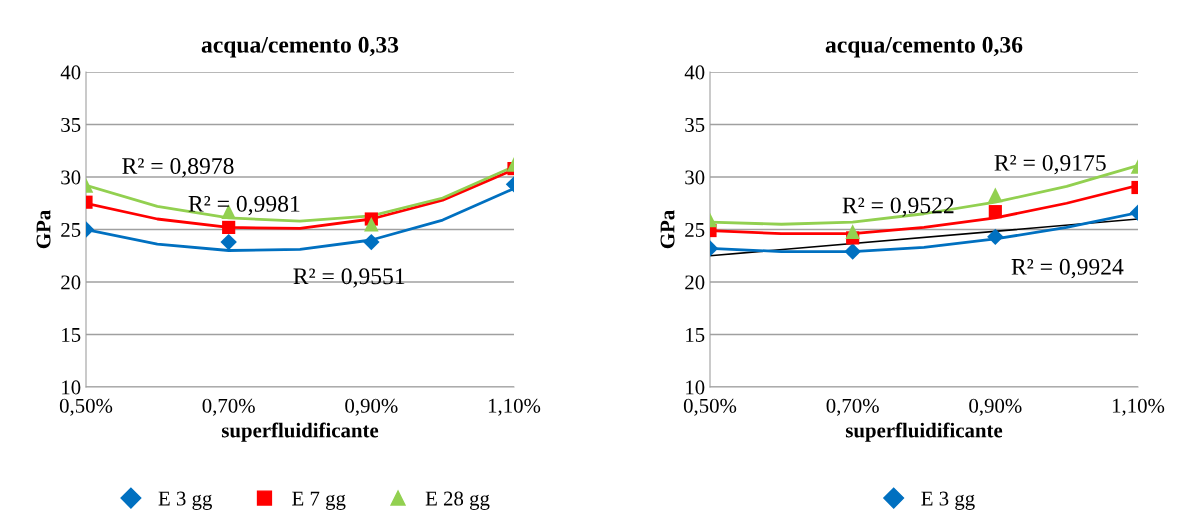 Image resolution: width=1178 pixels, height=525 pixels. I want to click on annotation: R² = 0,9924, so click(1067, 268).